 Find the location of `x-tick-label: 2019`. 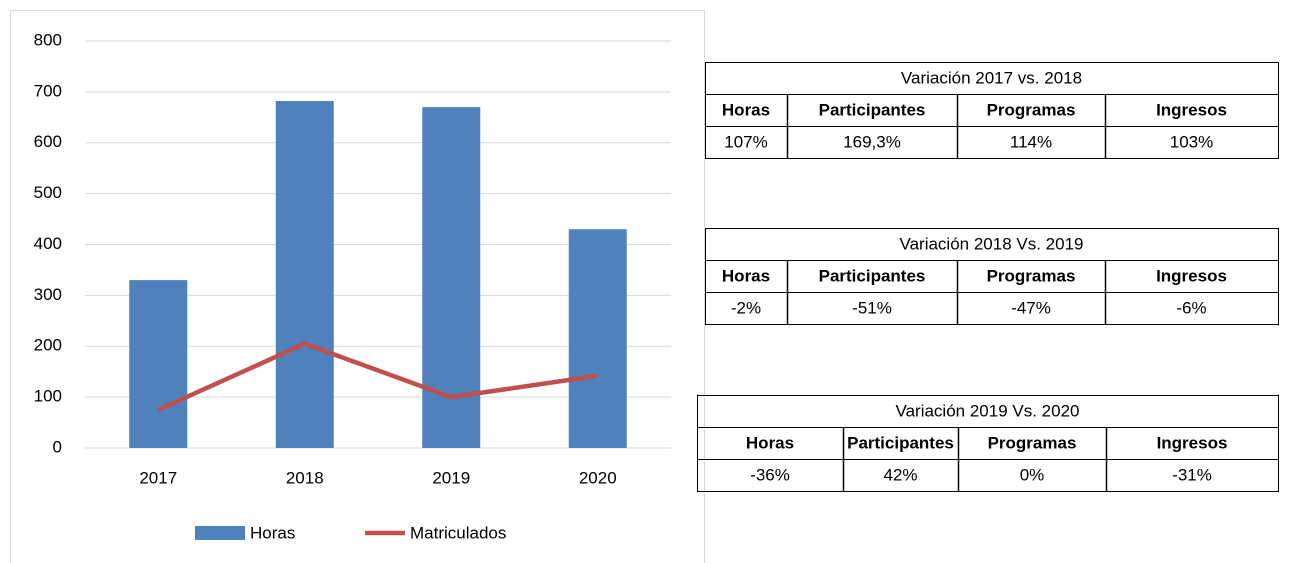

x-tick-label: 2019 is located at coordinates (451, 477).